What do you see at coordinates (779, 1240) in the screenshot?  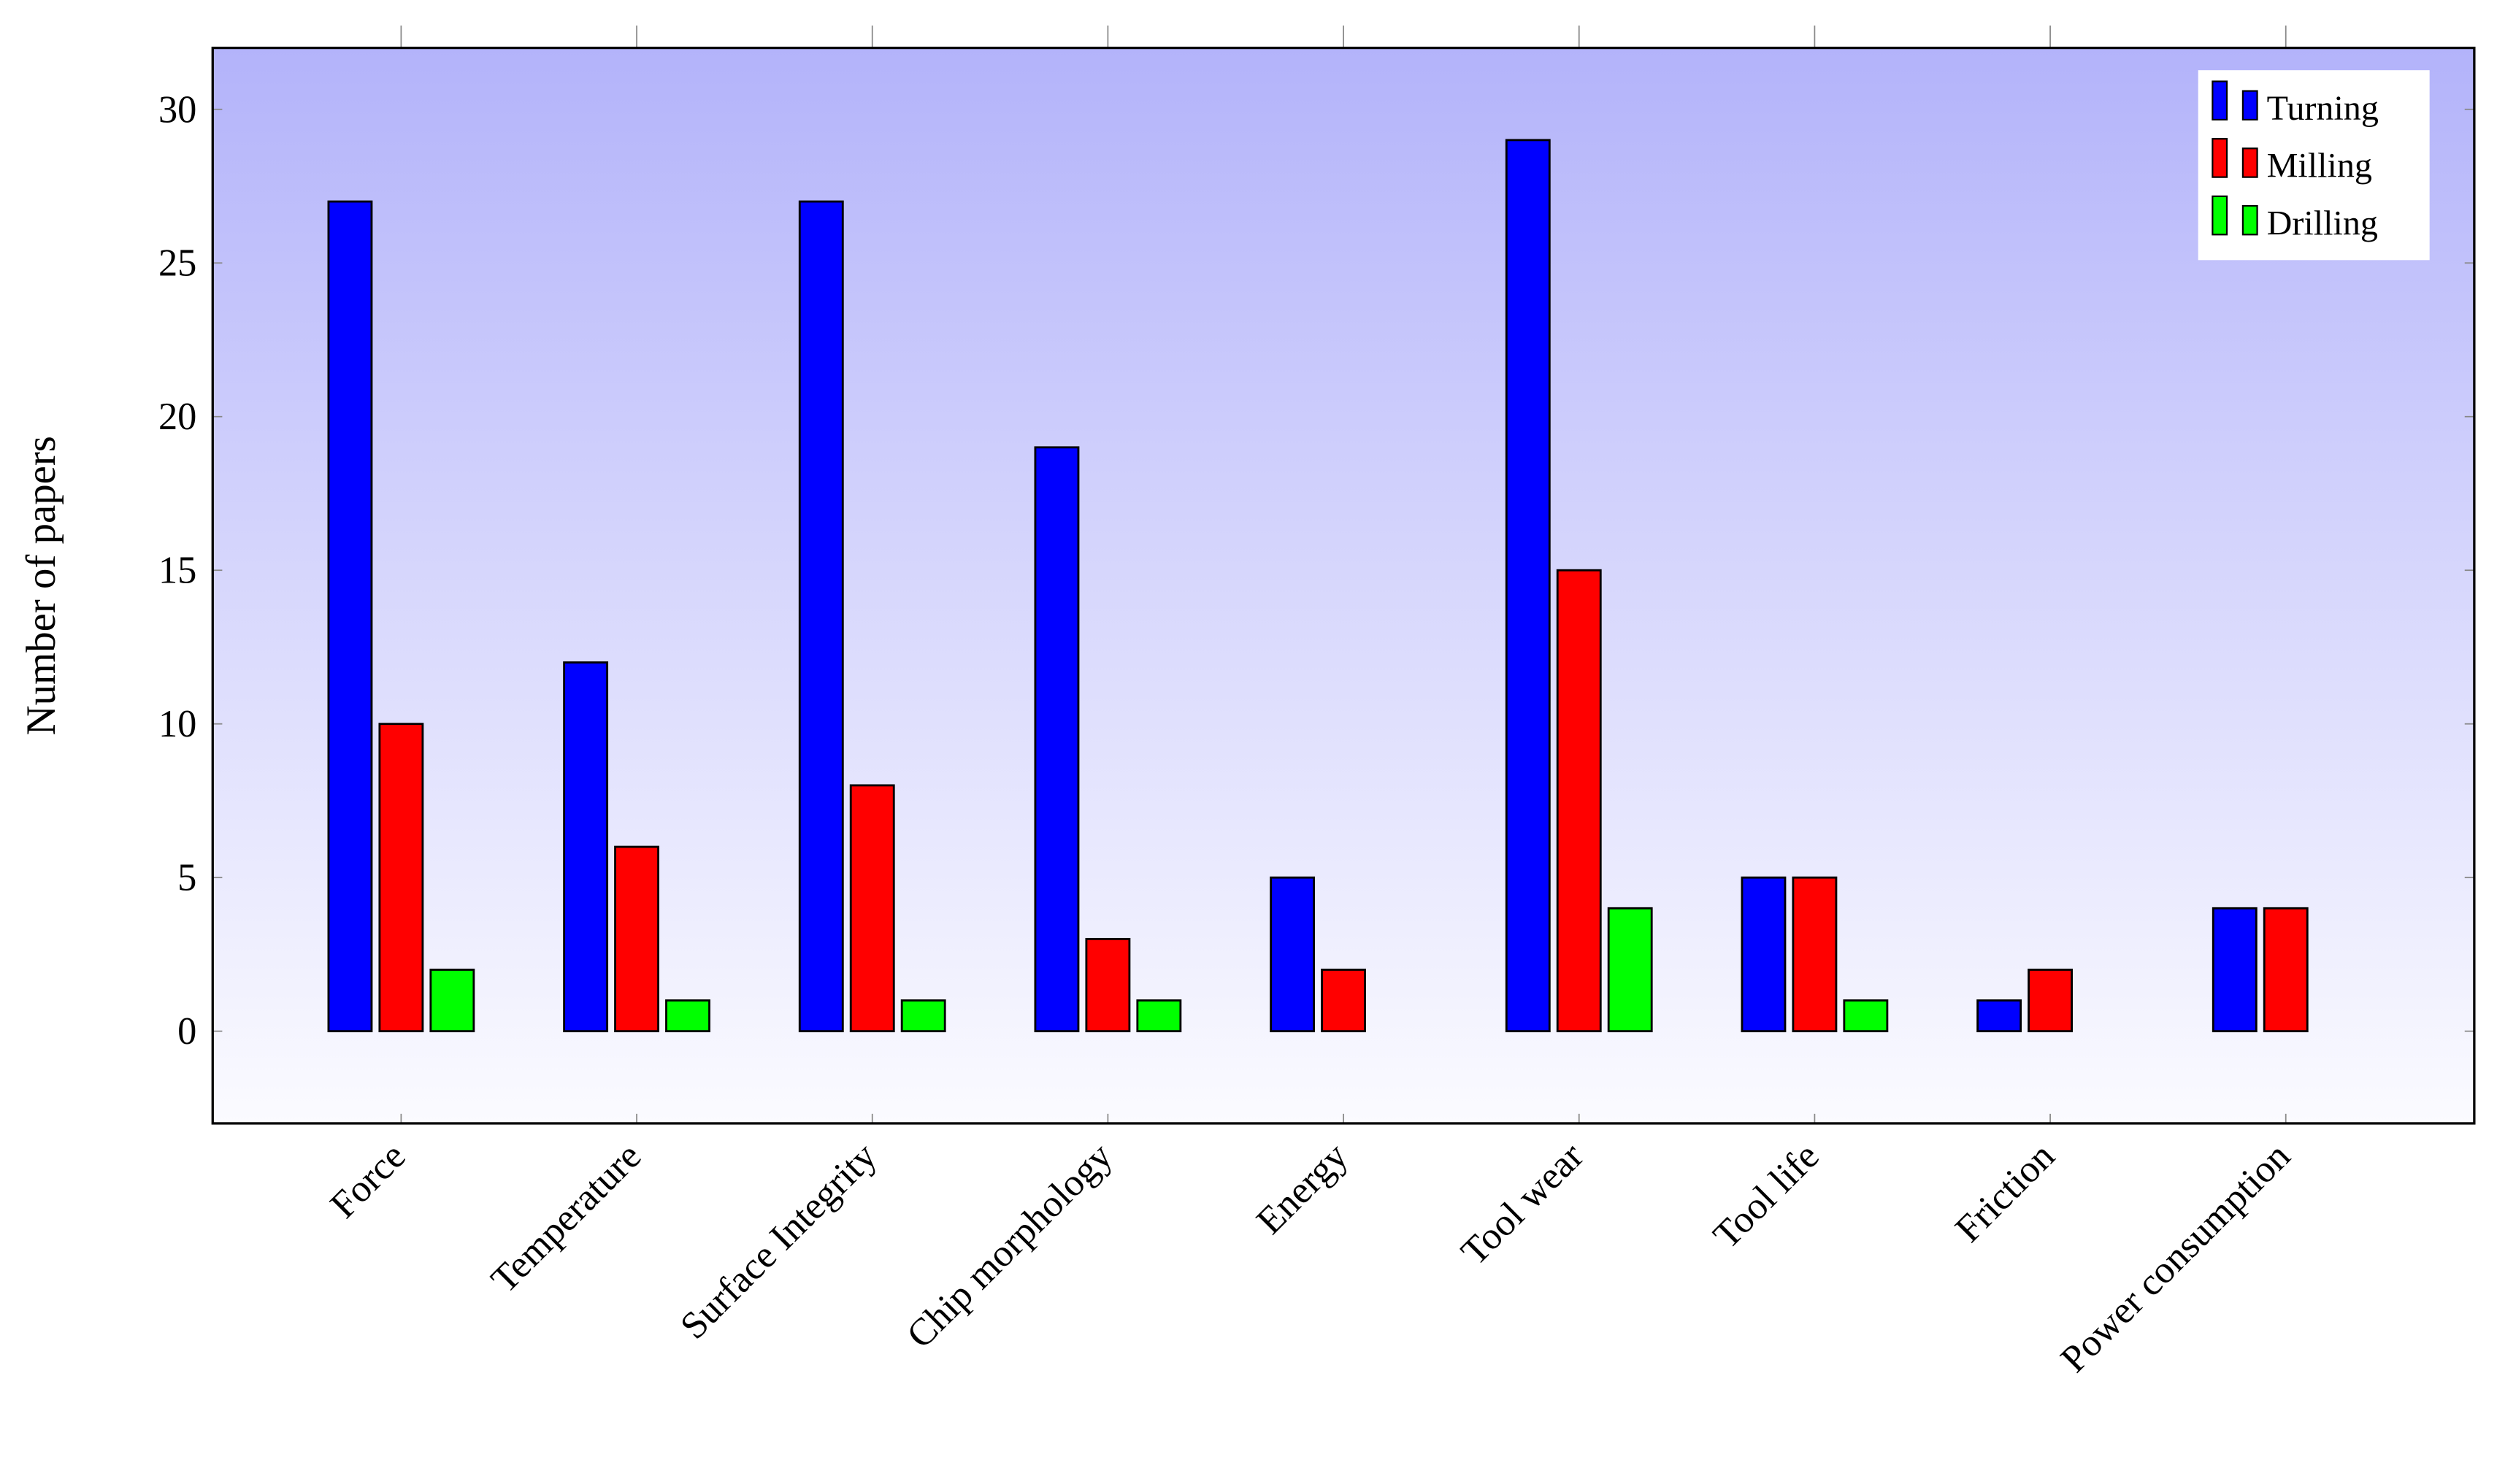 I see `x-tick-label: Surface Integrity` at bounding box center [779, 1240].